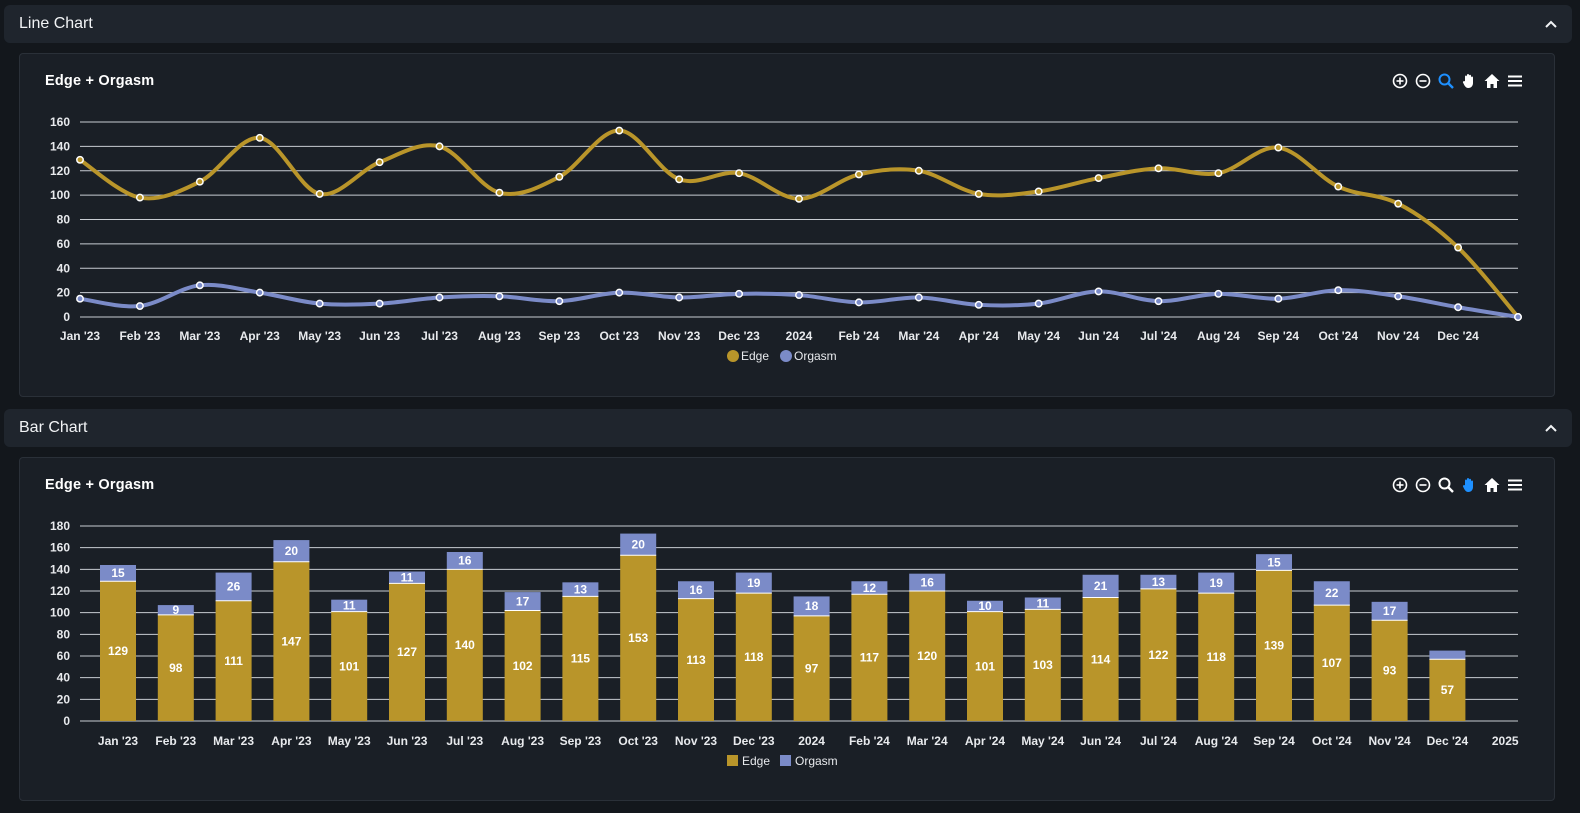  What do you see at coordinates (1445, 81) in the screenshot?
I see `zoom-select-icon` at bounding box center [1445, 81].